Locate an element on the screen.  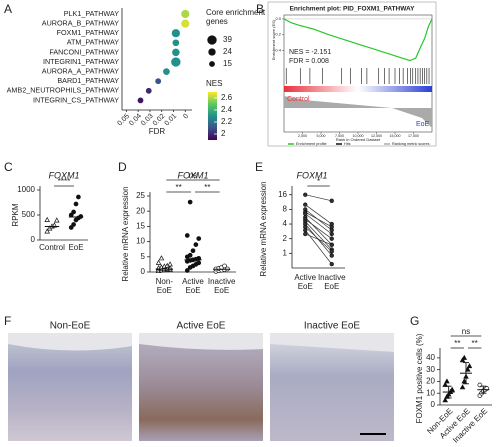
y-tick-label: 8 is located at coordinates (285, 208).